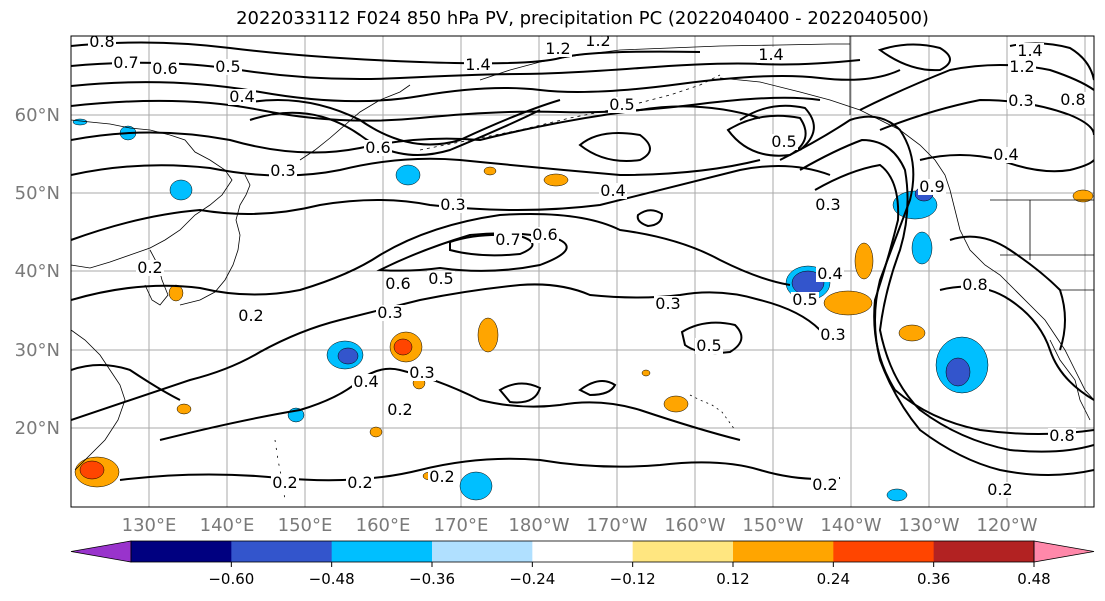 Image resolution: width=1105 pixels, height=601 pixels. I want to click on contour-label: 0.9, so click(931, 186).